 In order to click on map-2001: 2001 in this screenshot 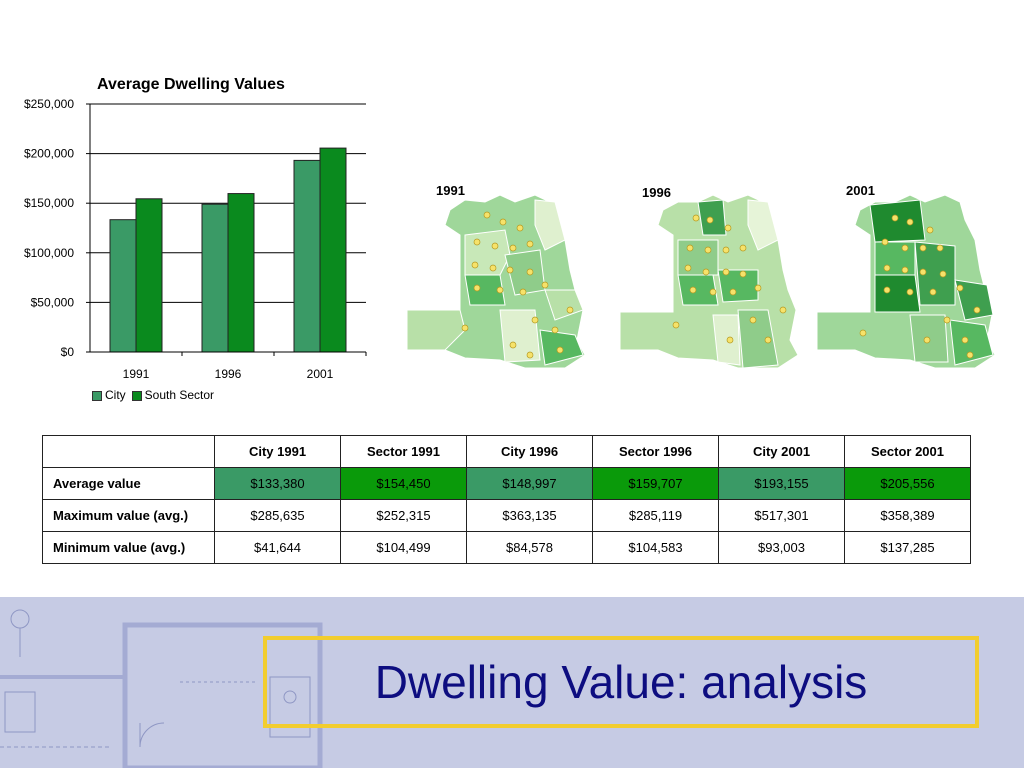, I will do `click(907, 275)`.